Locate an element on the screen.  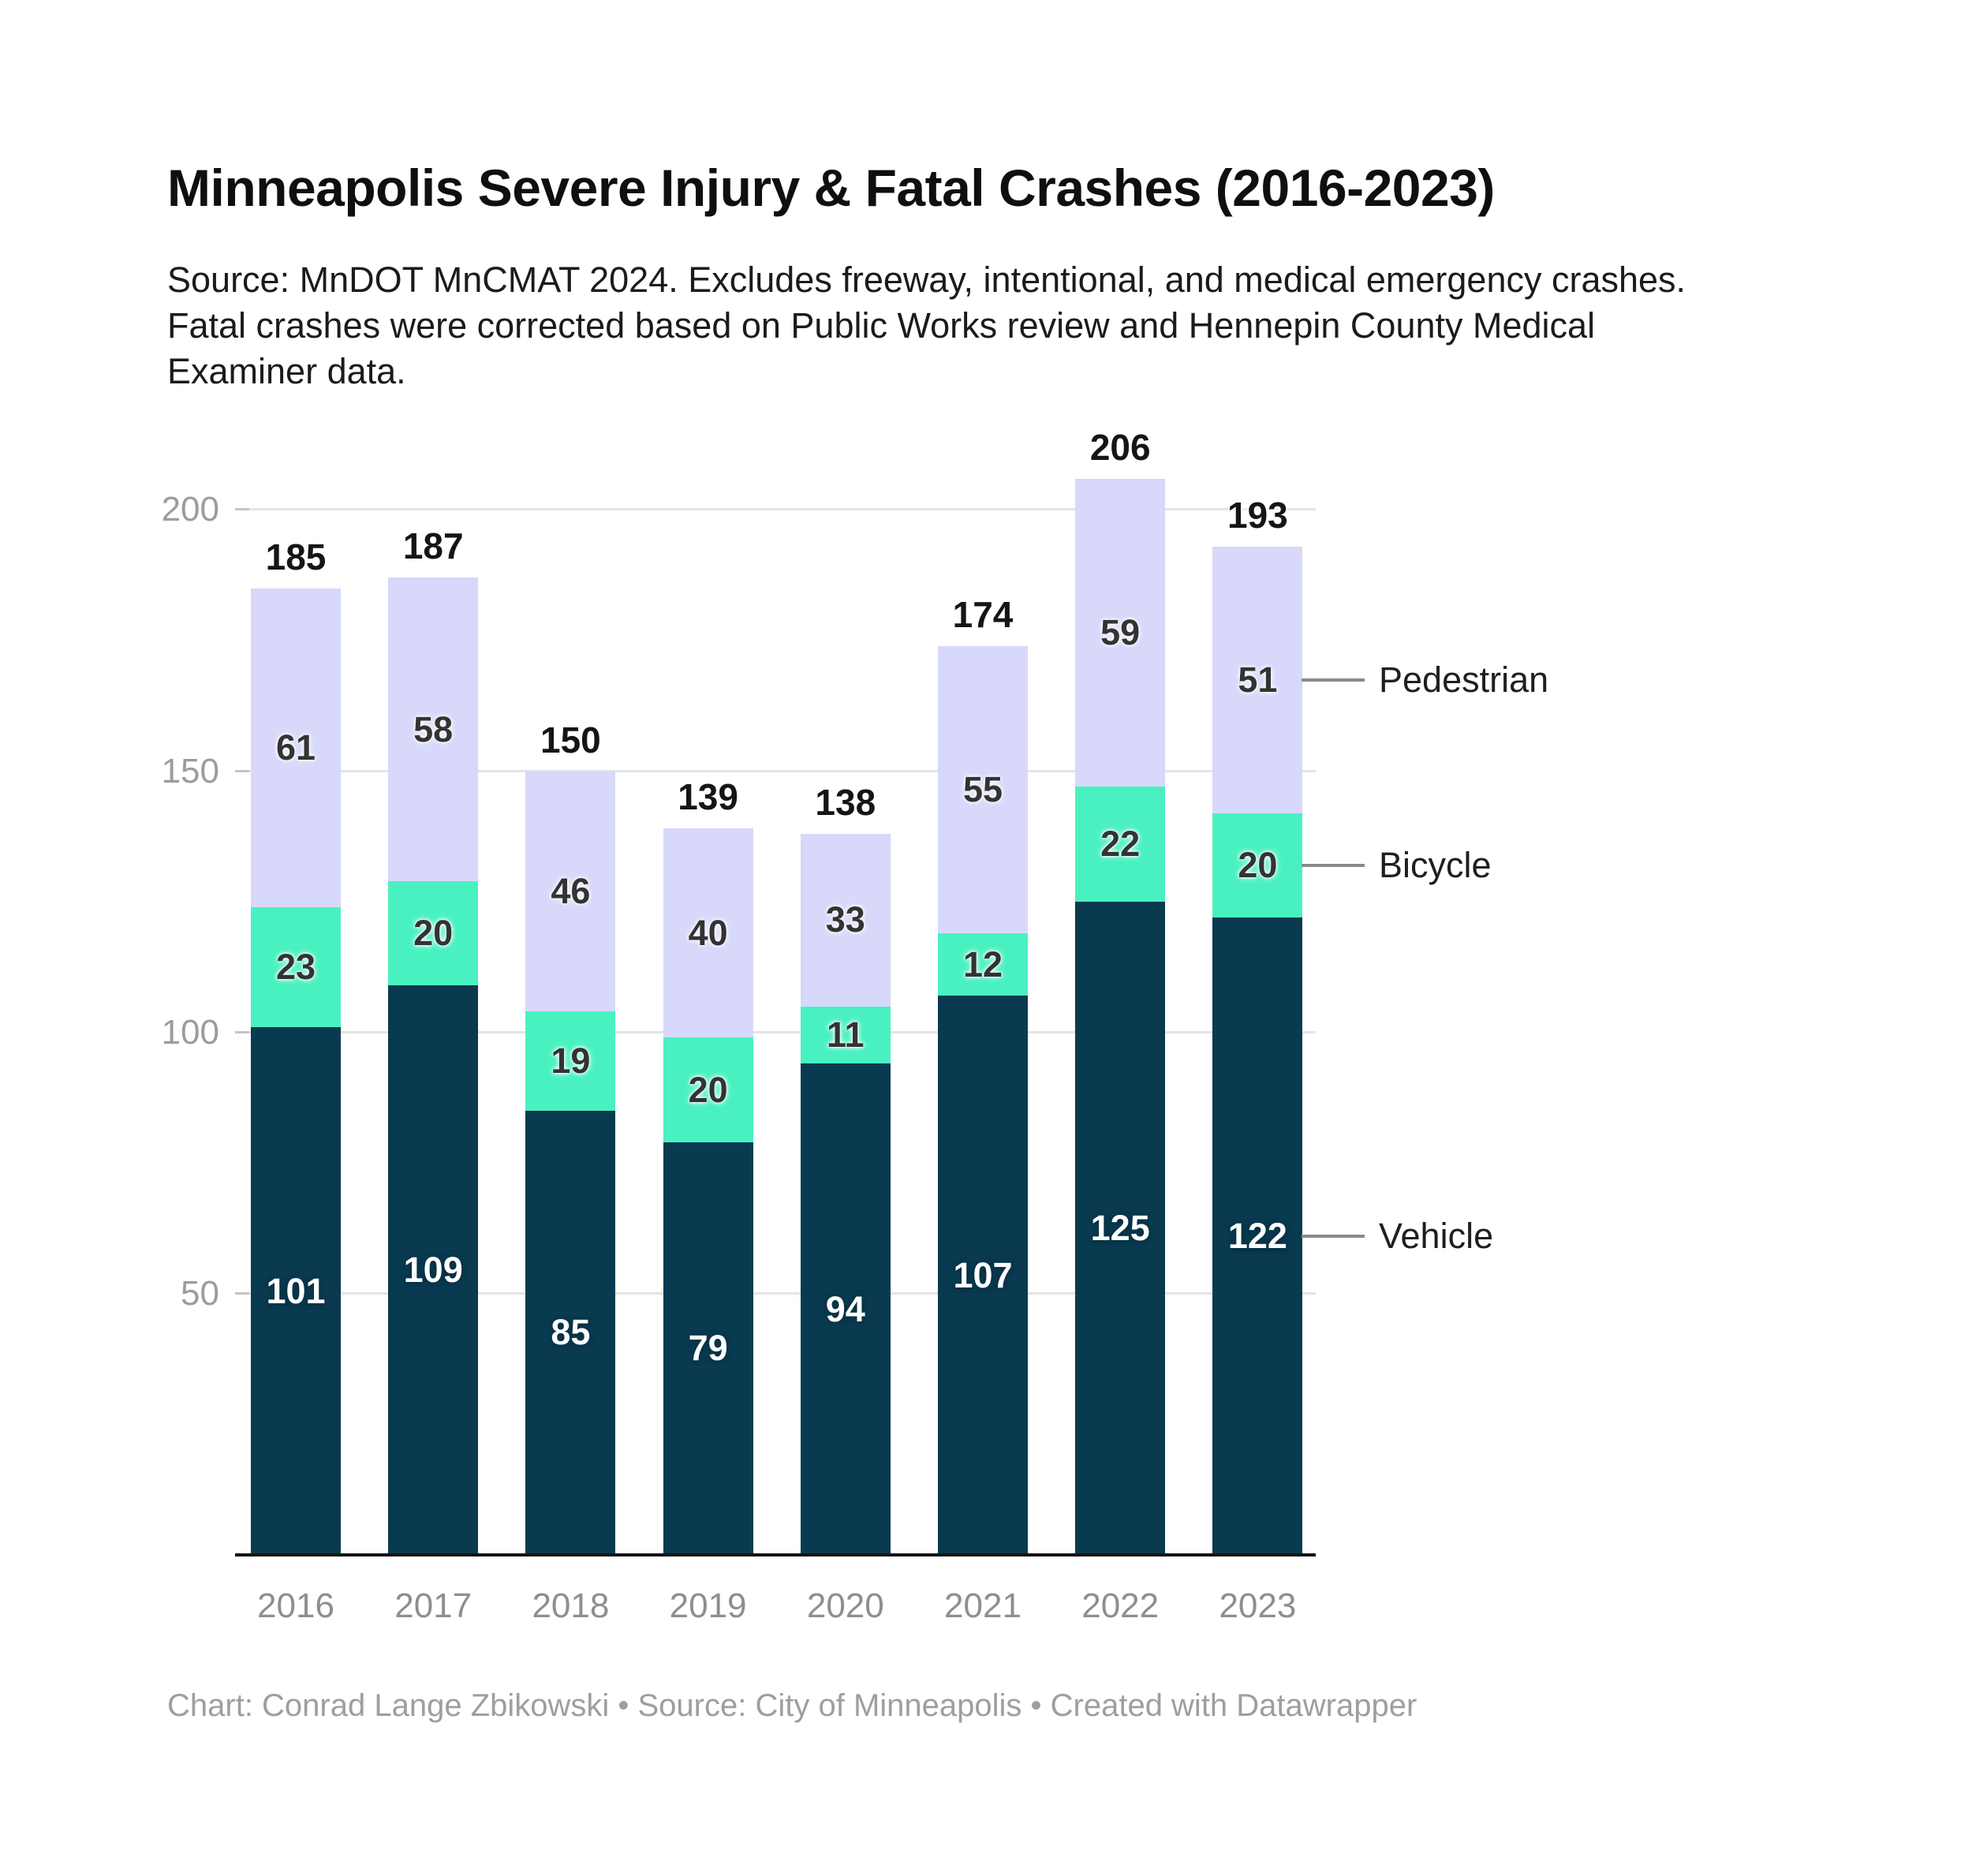
bar-segment-bicycle-2018: 19 is located at coordinates (570, 1061).